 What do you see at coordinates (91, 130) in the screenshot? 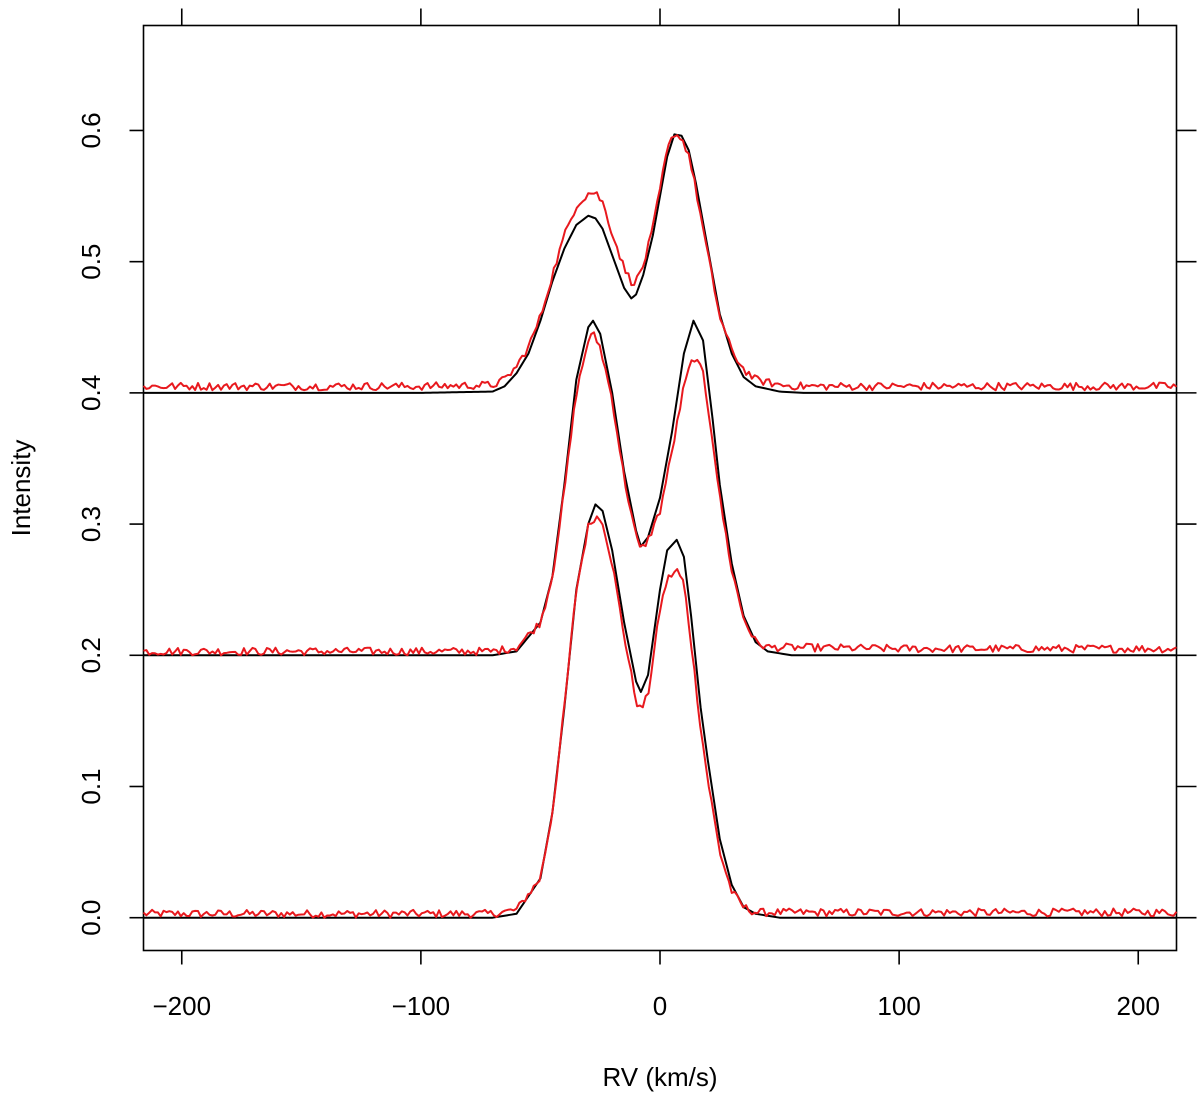
I see `y-tick-label: 0.6` at bounding box center [91, 130].